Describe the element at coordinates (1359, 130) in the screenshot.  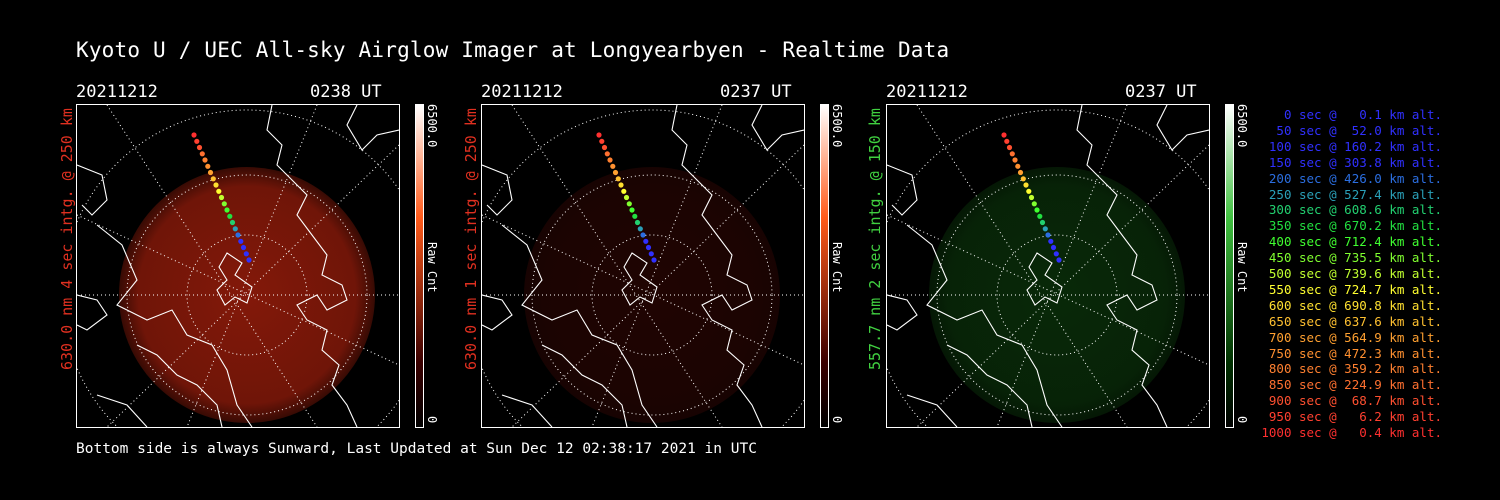
I see `legend-entry: 50 sec @ 52.0 km alt.` at that location.